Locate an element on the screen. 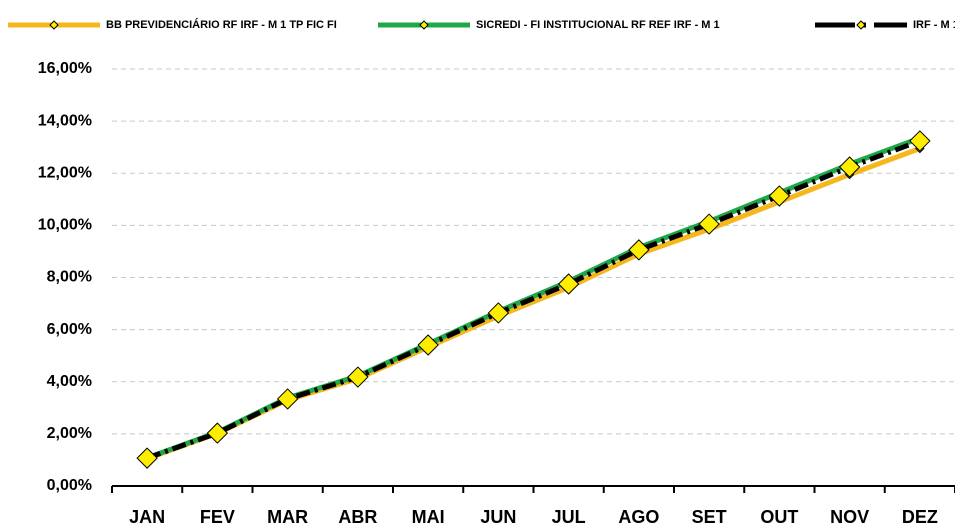 The width and height of the screenshot is (955, 530). y-tick-label: 8,00% is located at coordinates (69, 277).